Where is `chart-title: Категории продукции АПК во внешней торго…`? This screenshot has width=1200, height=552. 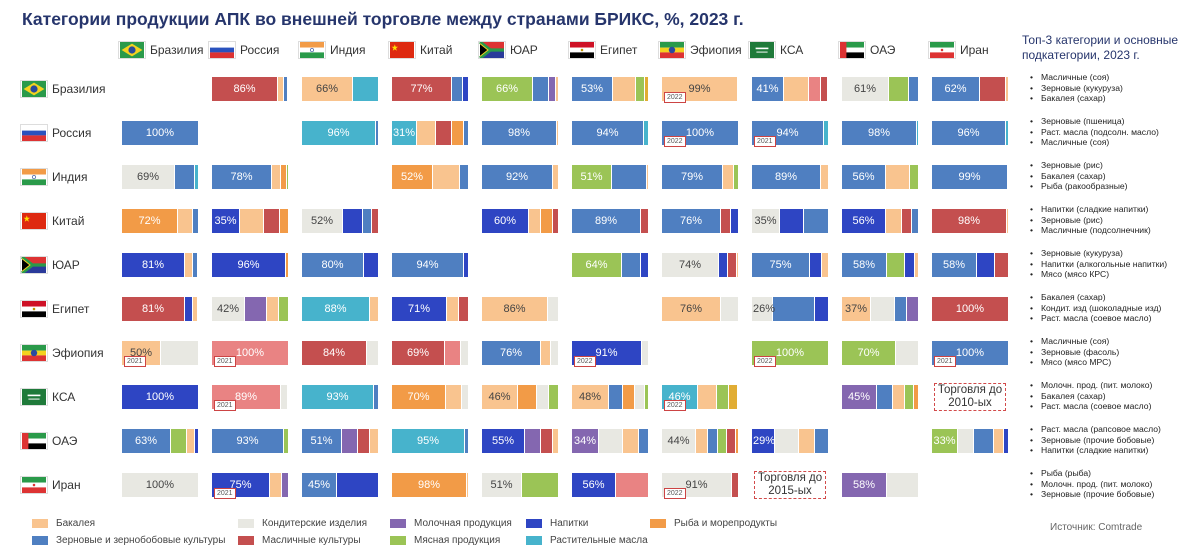 chart-title: Категории продукции АПК во внешней торго… is located at coordinates (383, 19).